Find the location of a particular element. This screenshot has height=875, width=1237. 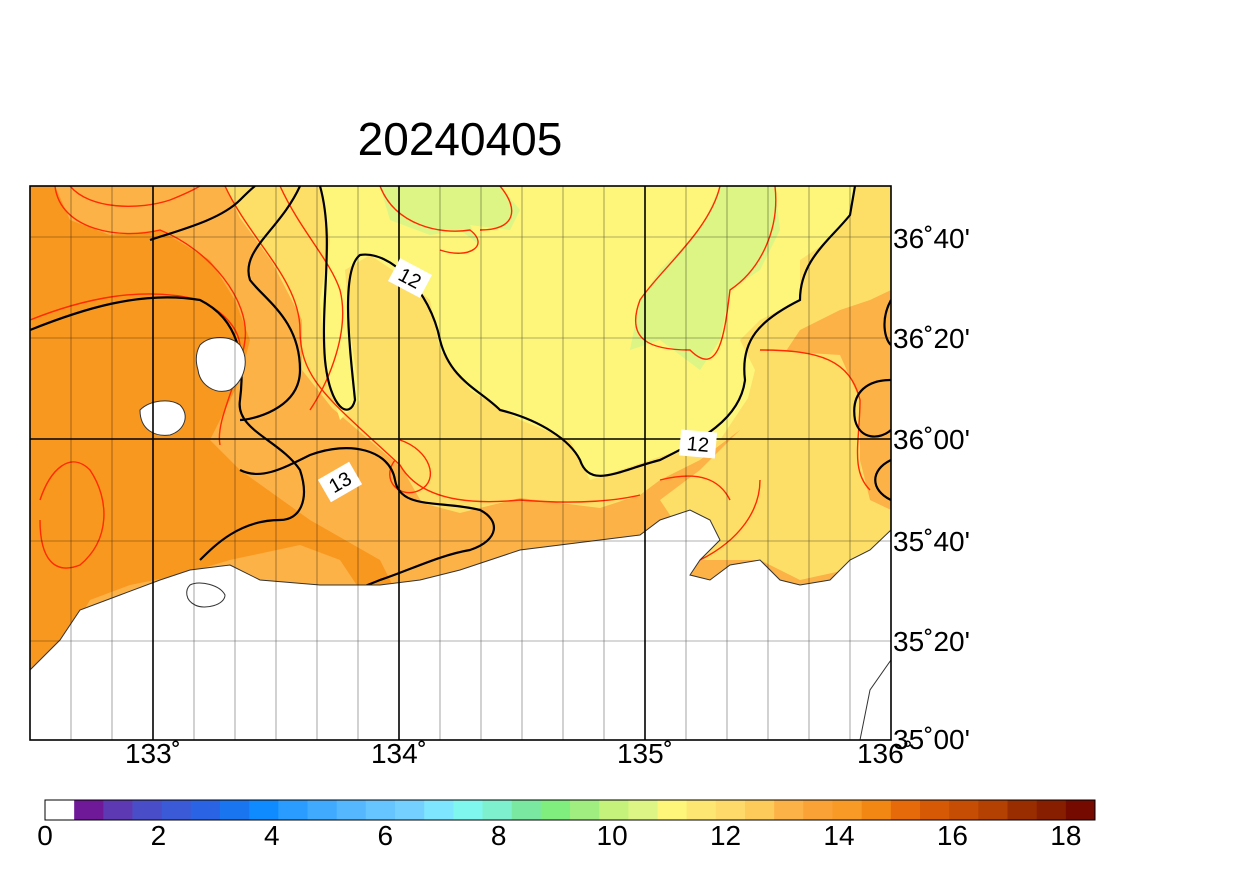

lon-label-135: 135˚ is located at coordinates (645, 753).